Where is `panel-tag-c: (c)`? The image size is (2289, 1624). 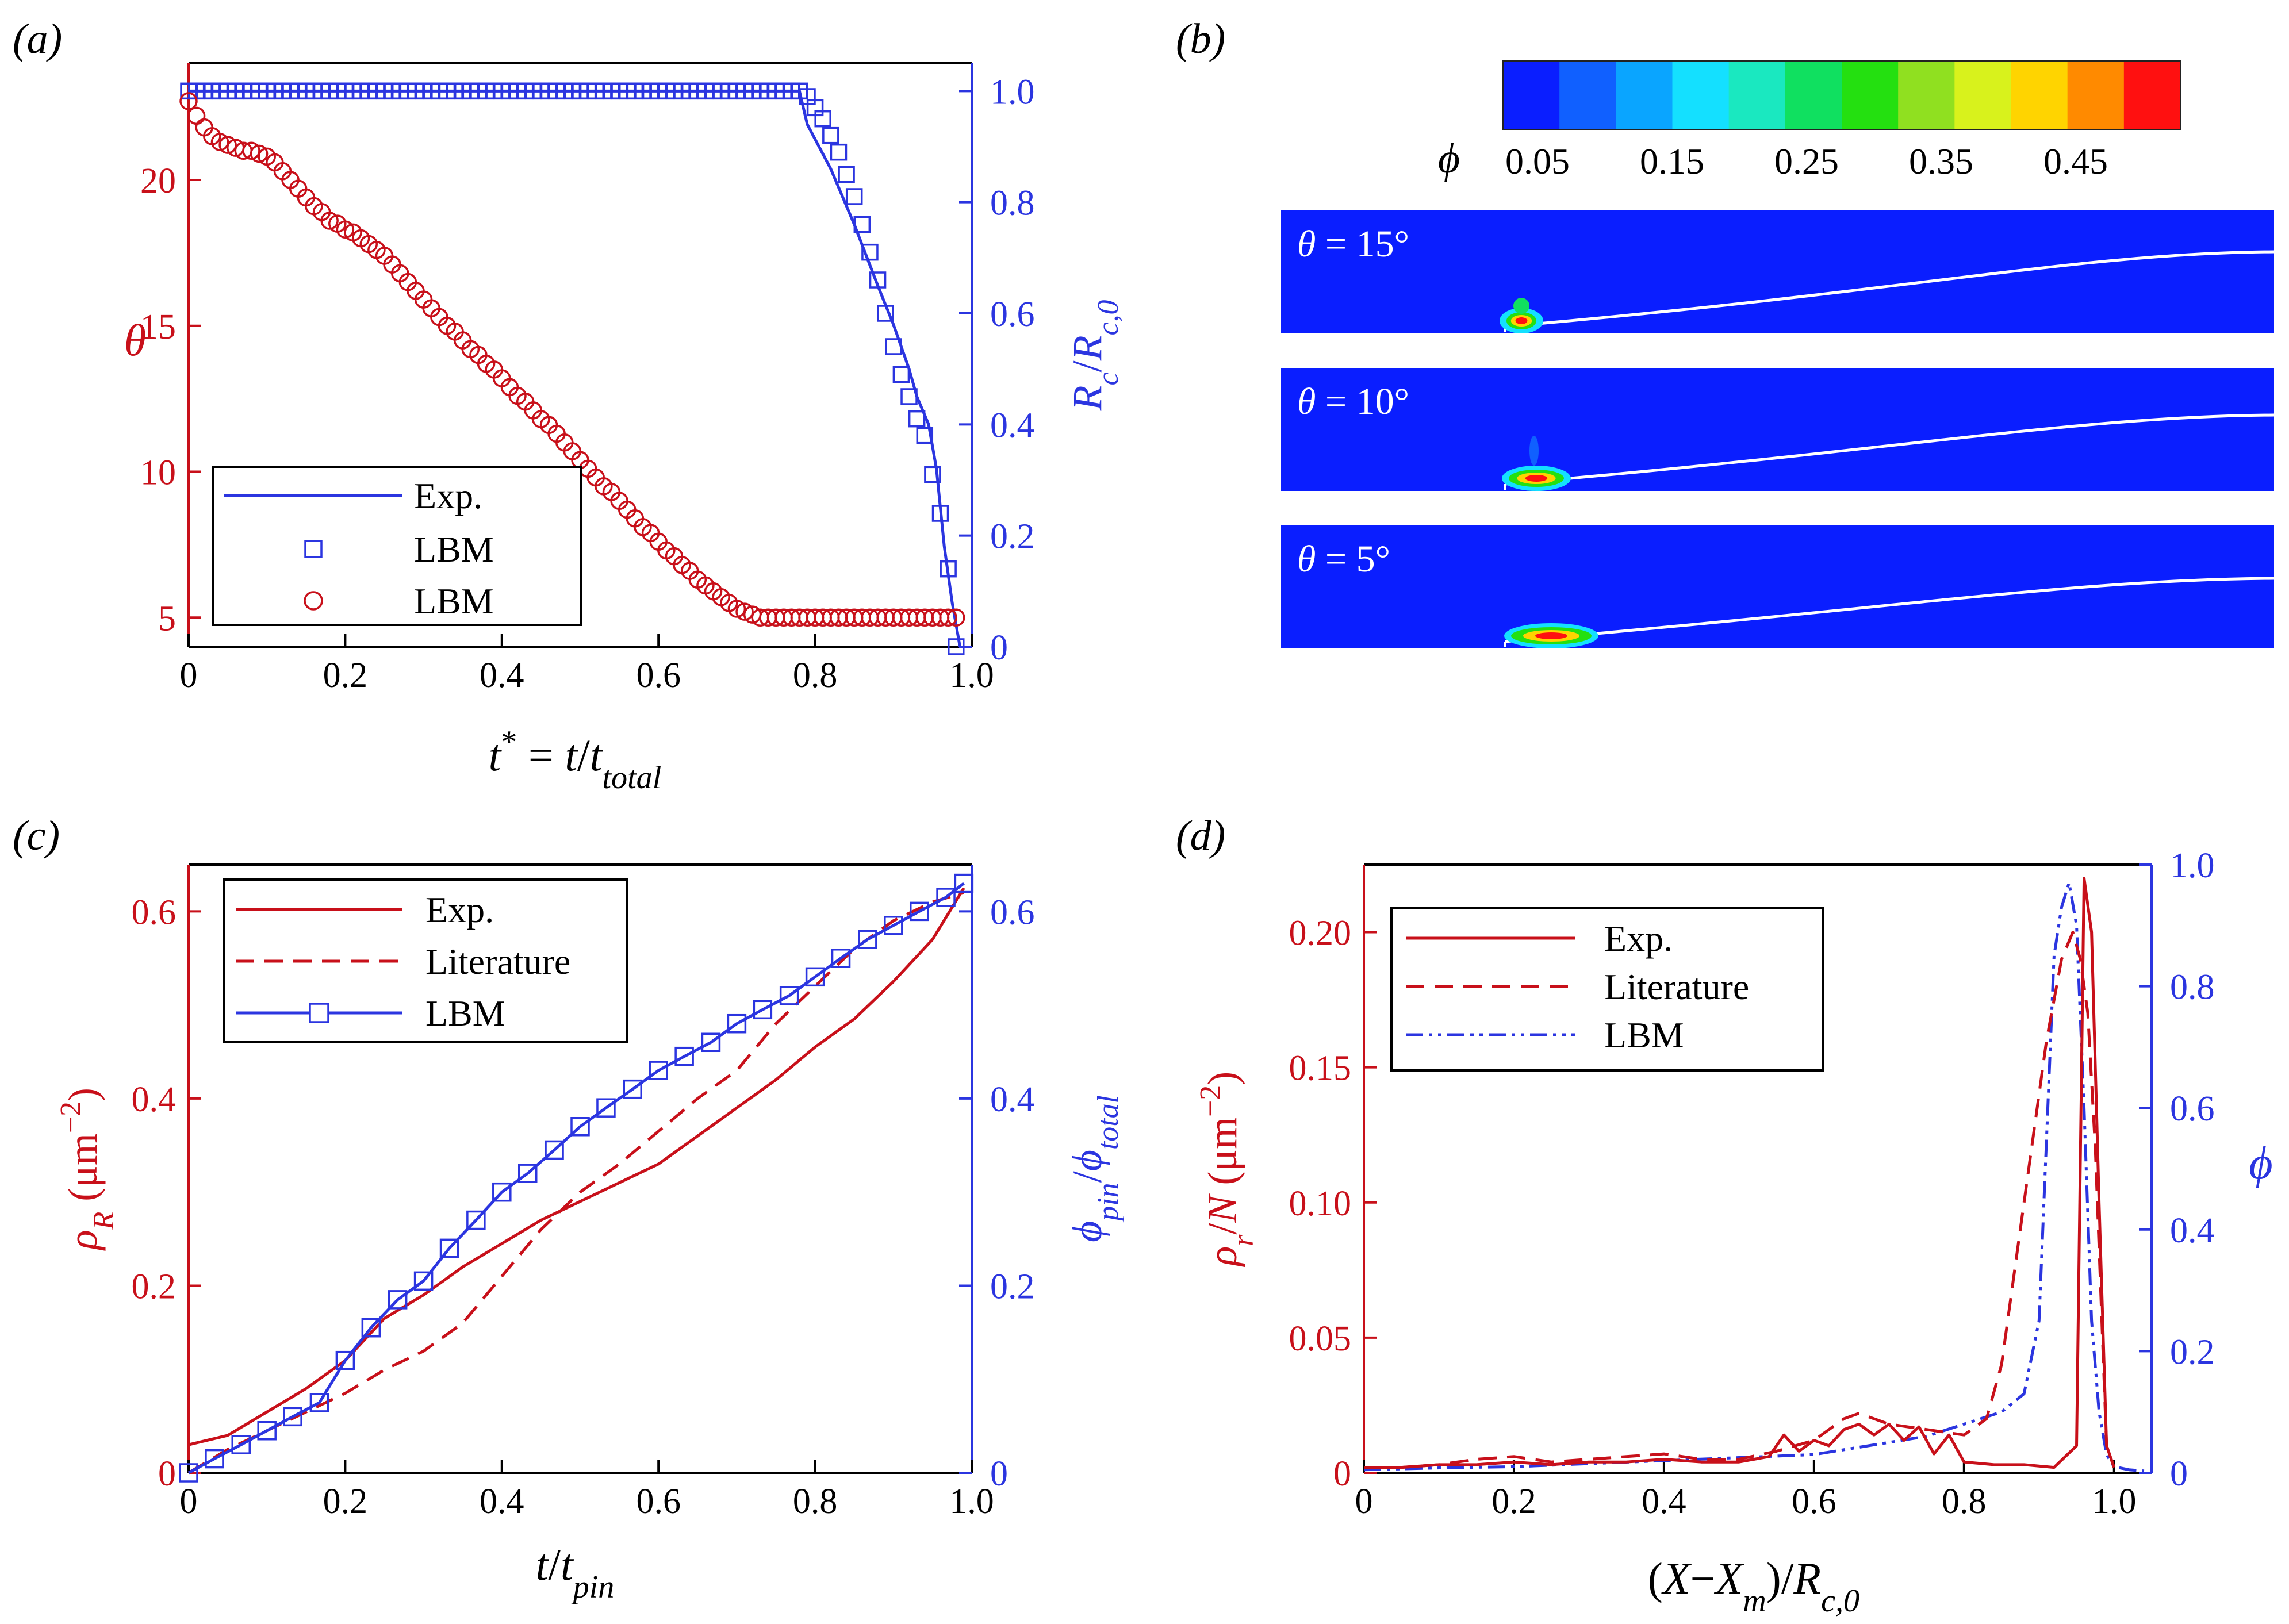
panel-tag-c: (c) is located at coordinates (36, 835).